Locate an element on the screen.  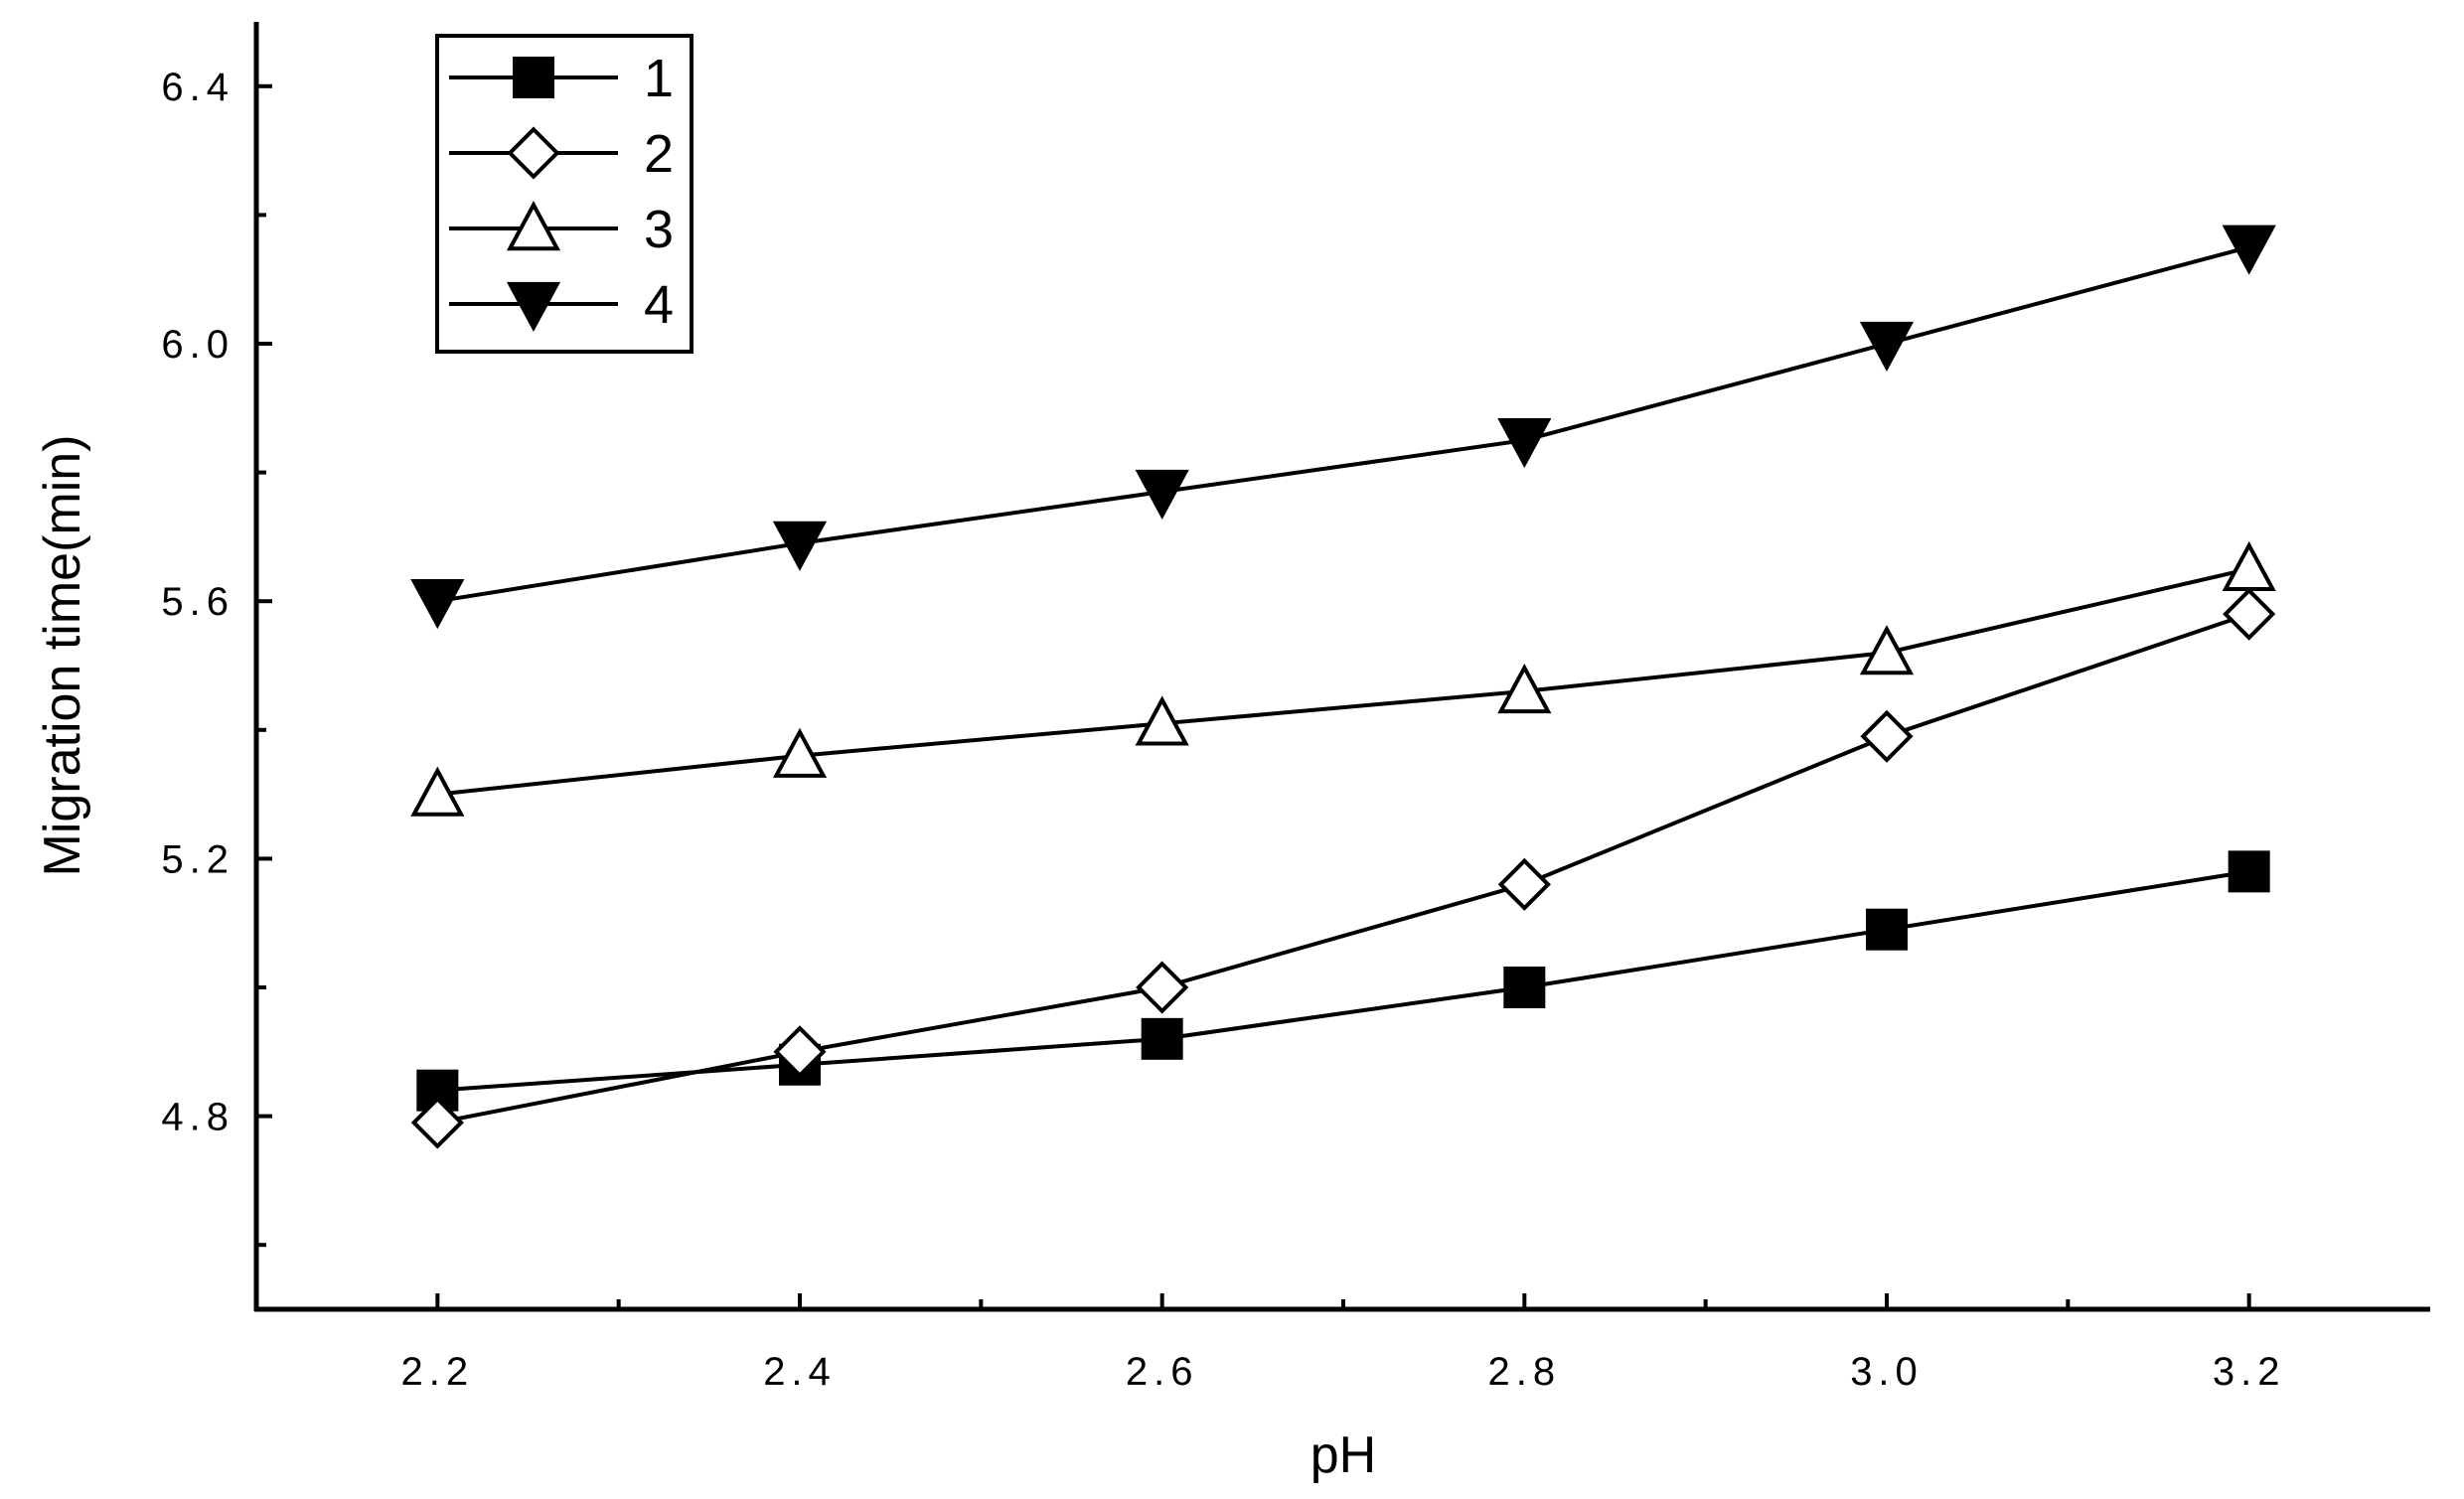
legend-label: 1 is located at coordinates (659, 79).